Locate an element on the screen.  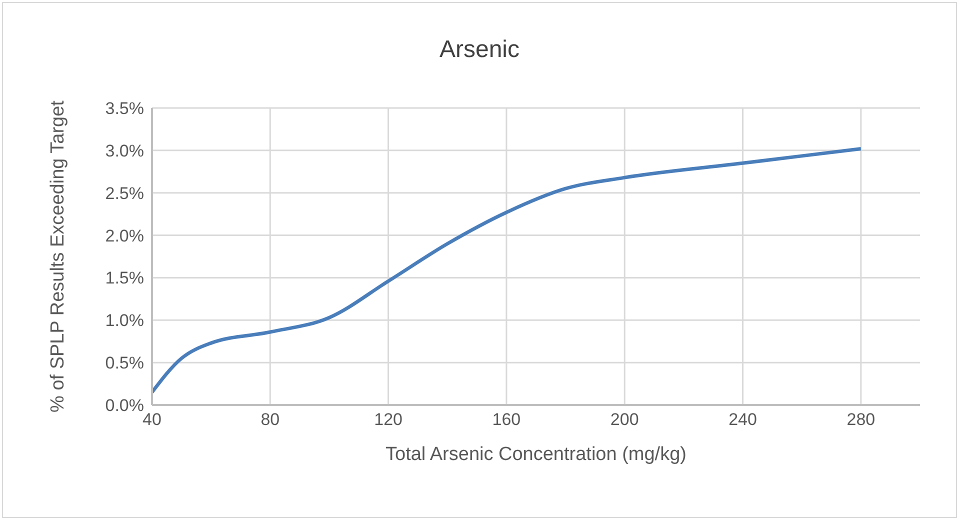
x-tick-label: 240 is located at coordinates (742, 420).